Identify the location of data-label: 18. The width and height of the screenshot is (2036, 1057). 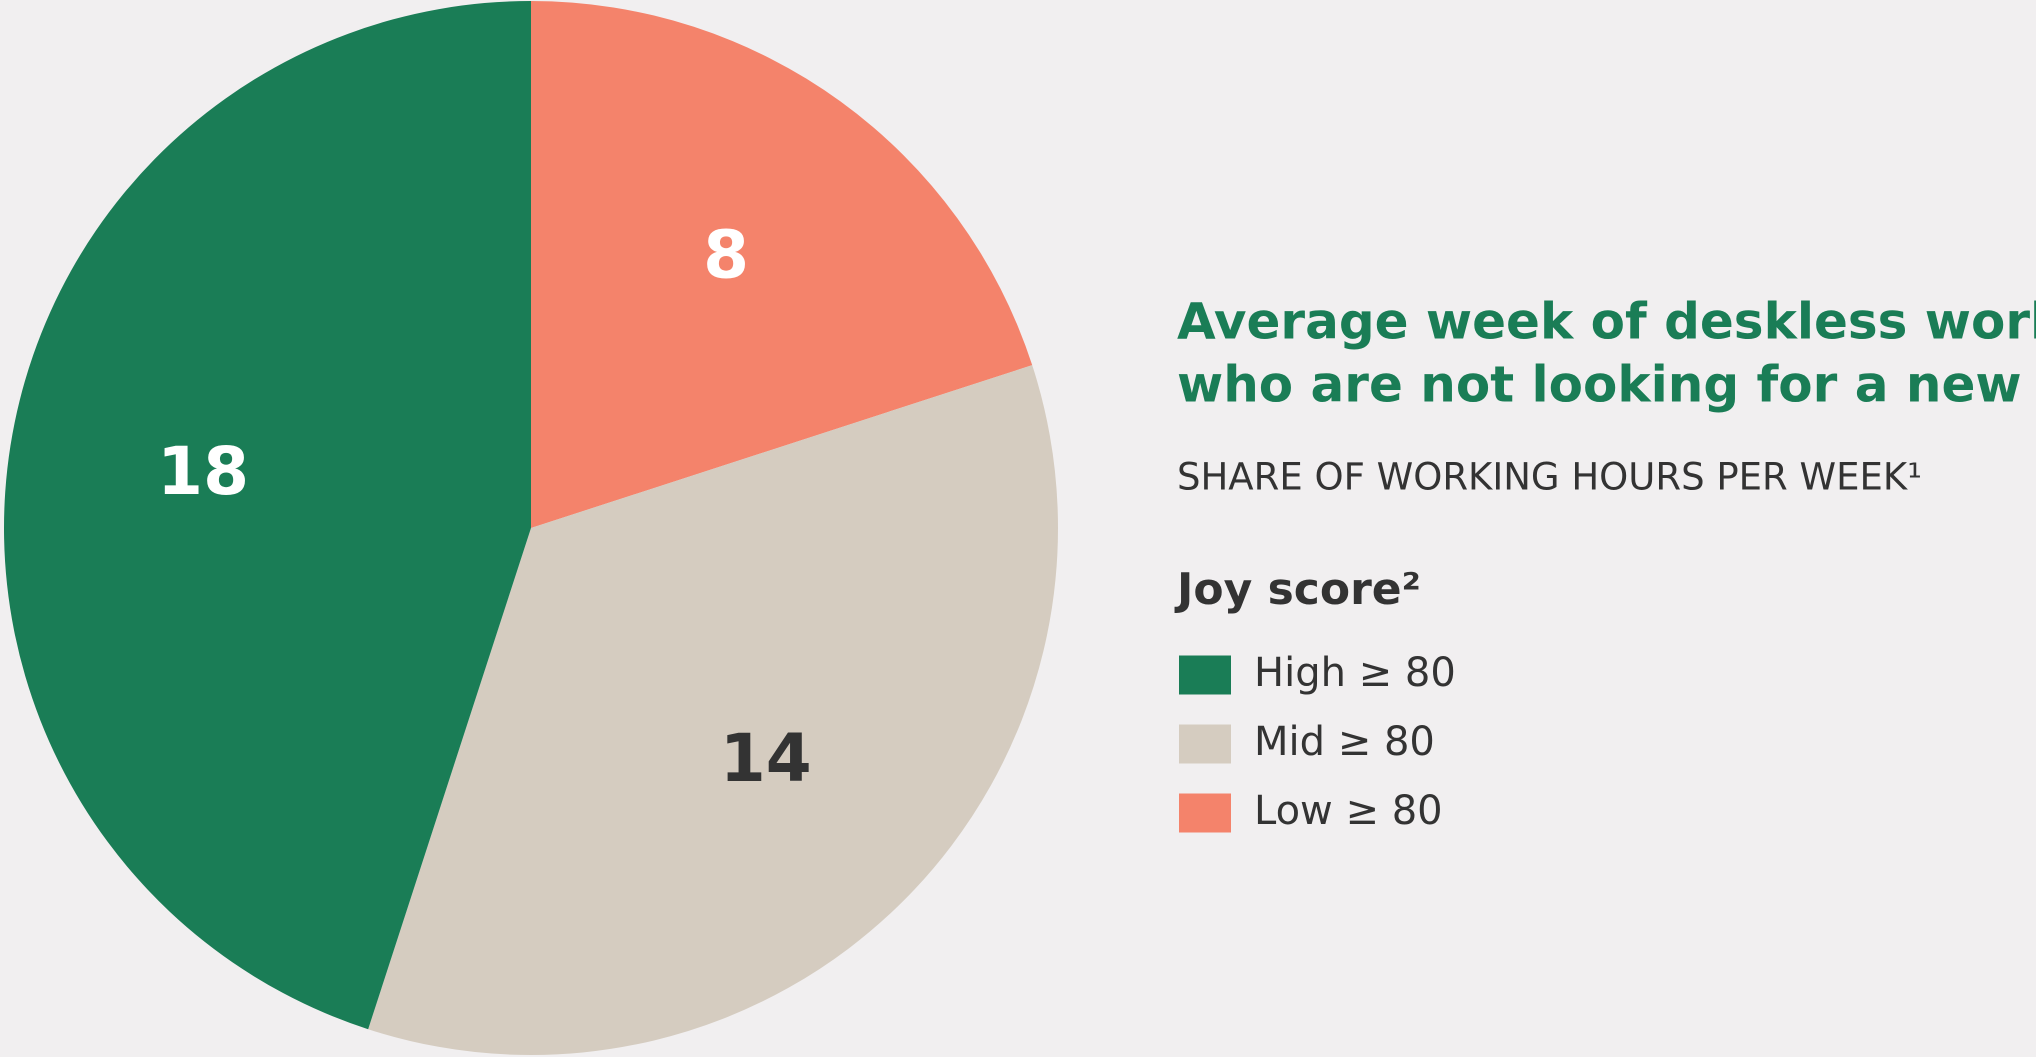
(203, 471).